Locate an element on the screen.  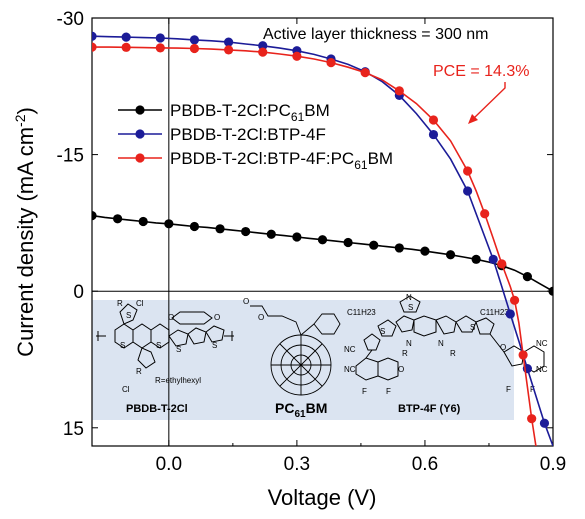
donor-label: PBDB-T-2Cl is located at coordinates (157, 409).